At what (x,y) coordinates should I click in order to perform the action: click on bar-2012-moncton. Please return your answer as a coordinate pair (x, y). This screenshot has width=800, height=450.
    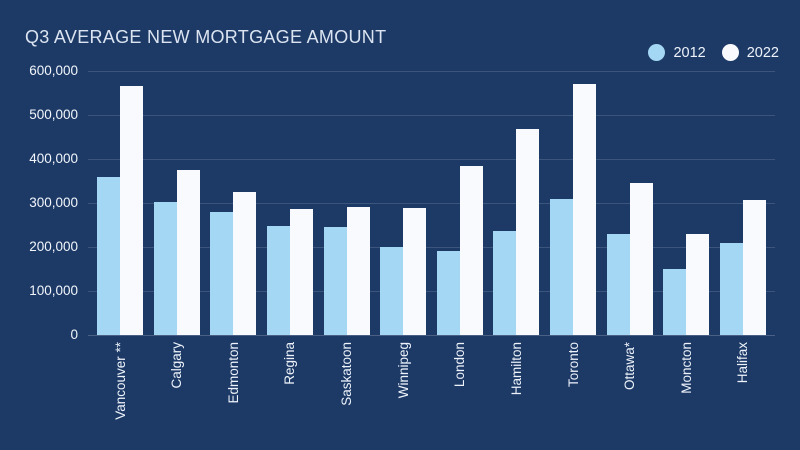
    Looking at the image, I should click on (675, 302).